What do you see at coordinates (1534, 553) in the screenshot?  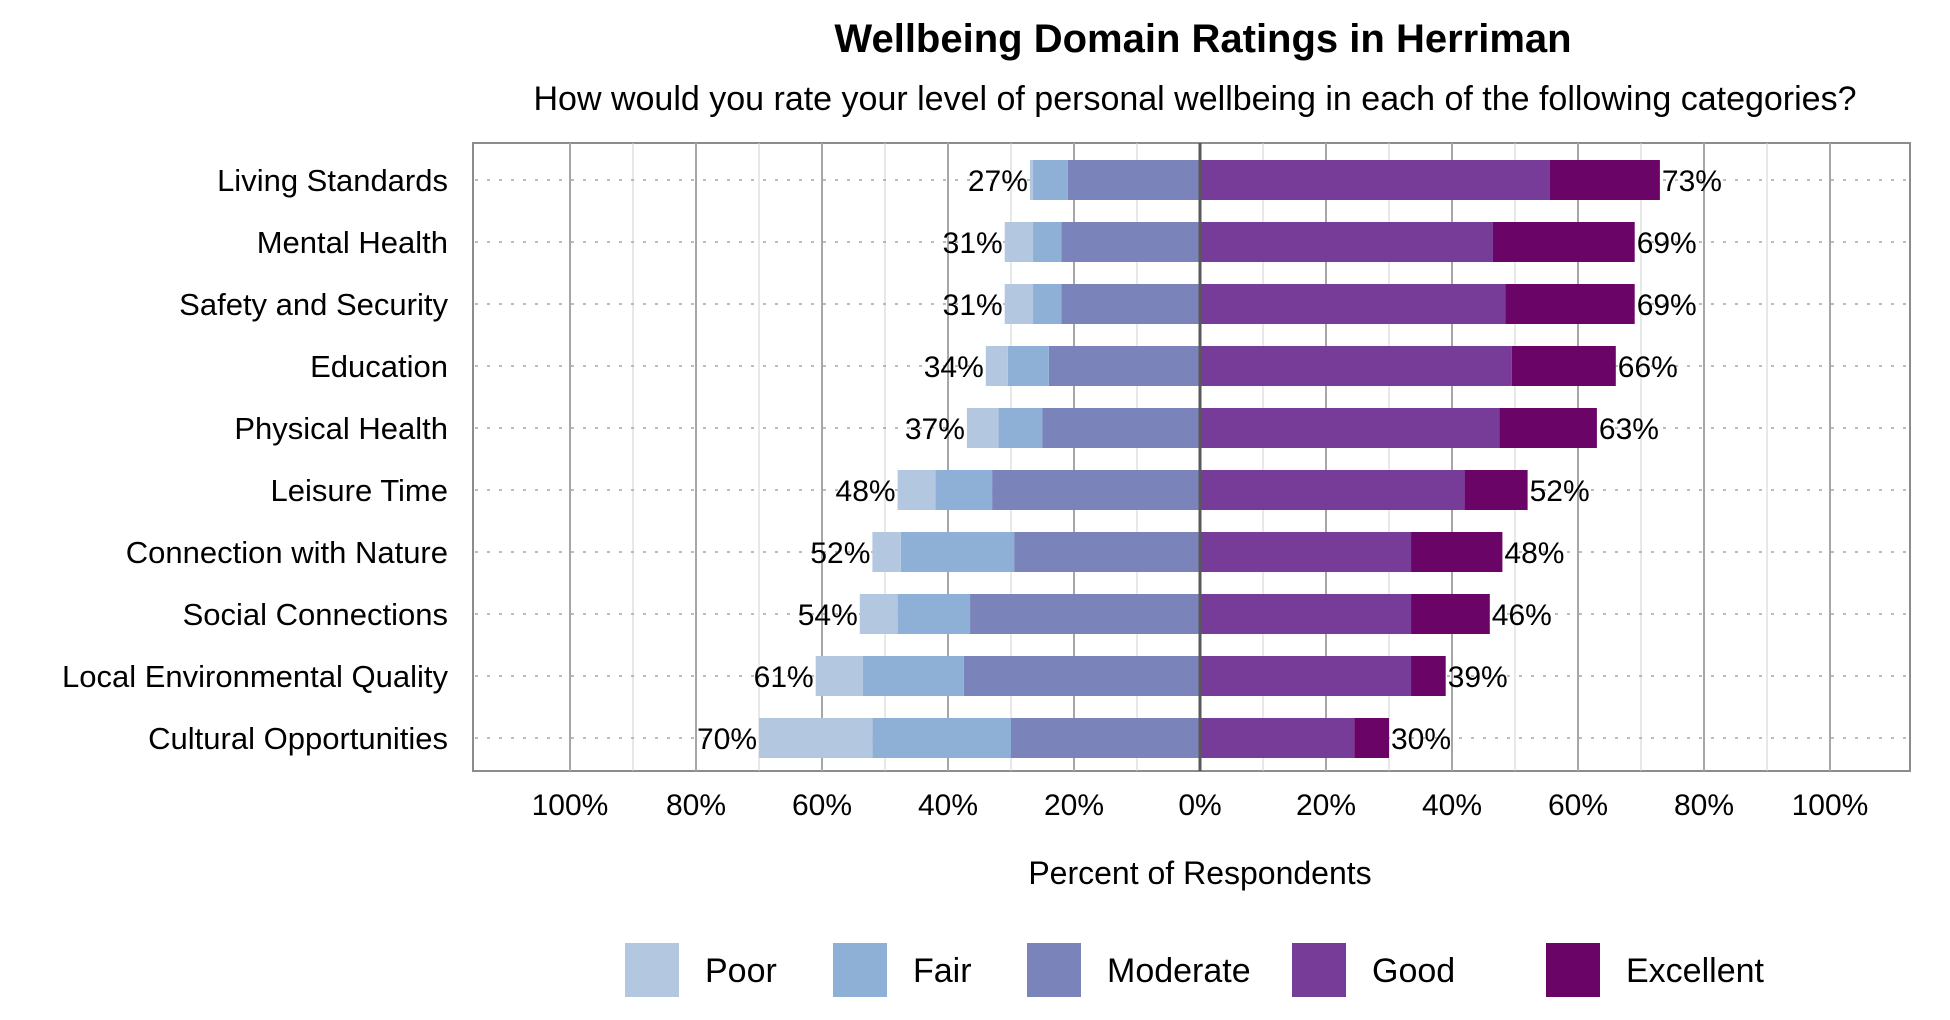 I see `positive-total-label: 48%` at bounding box center [1534, 553].